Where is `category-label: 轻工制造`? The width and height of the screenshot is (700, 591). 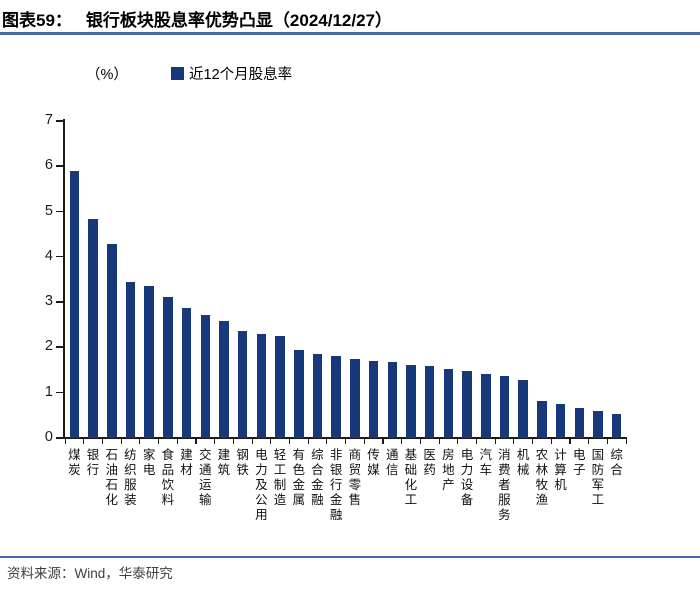
category-label: 轻工制造 is located at coordinates (280, 477).